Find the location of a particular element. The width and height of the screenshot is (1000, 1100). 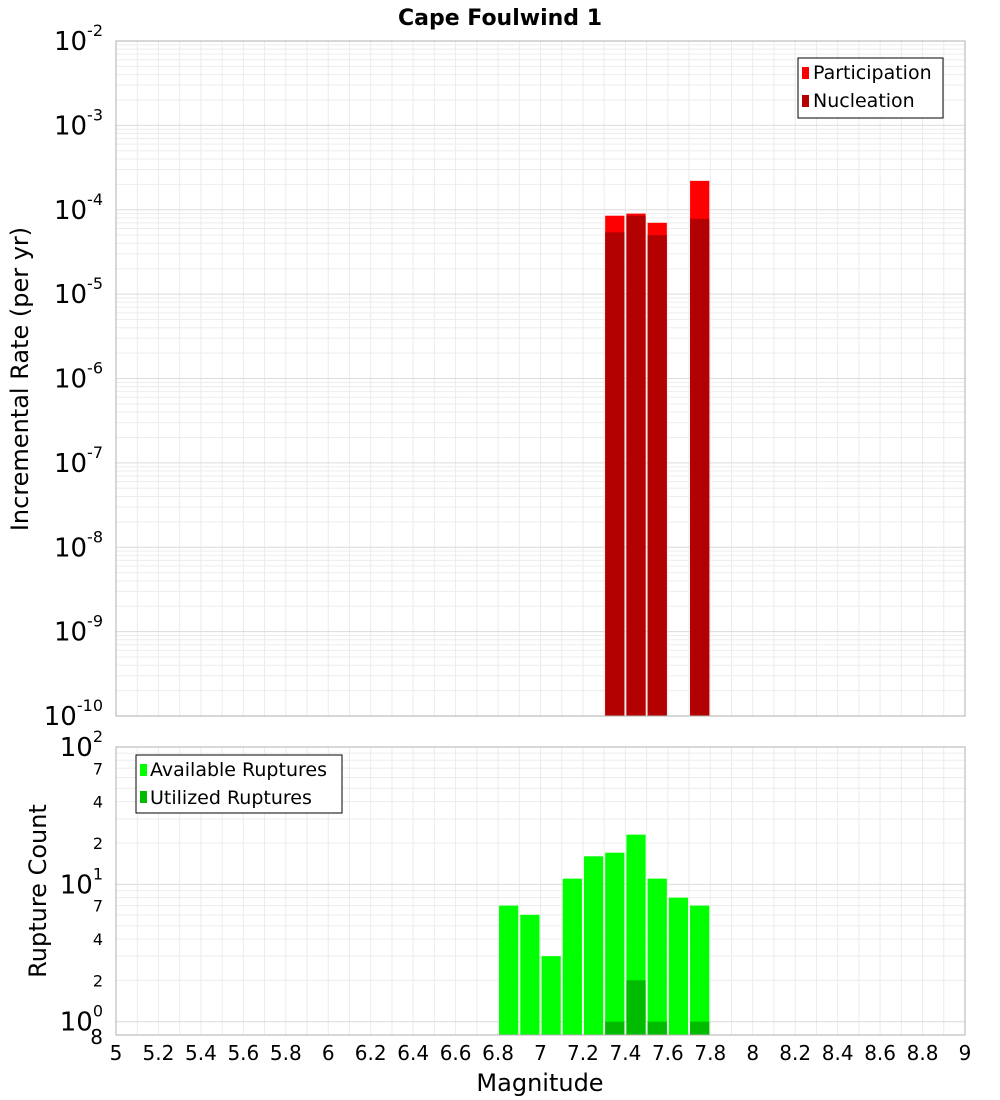

bottom-bars is located at coordinates (604, 934).